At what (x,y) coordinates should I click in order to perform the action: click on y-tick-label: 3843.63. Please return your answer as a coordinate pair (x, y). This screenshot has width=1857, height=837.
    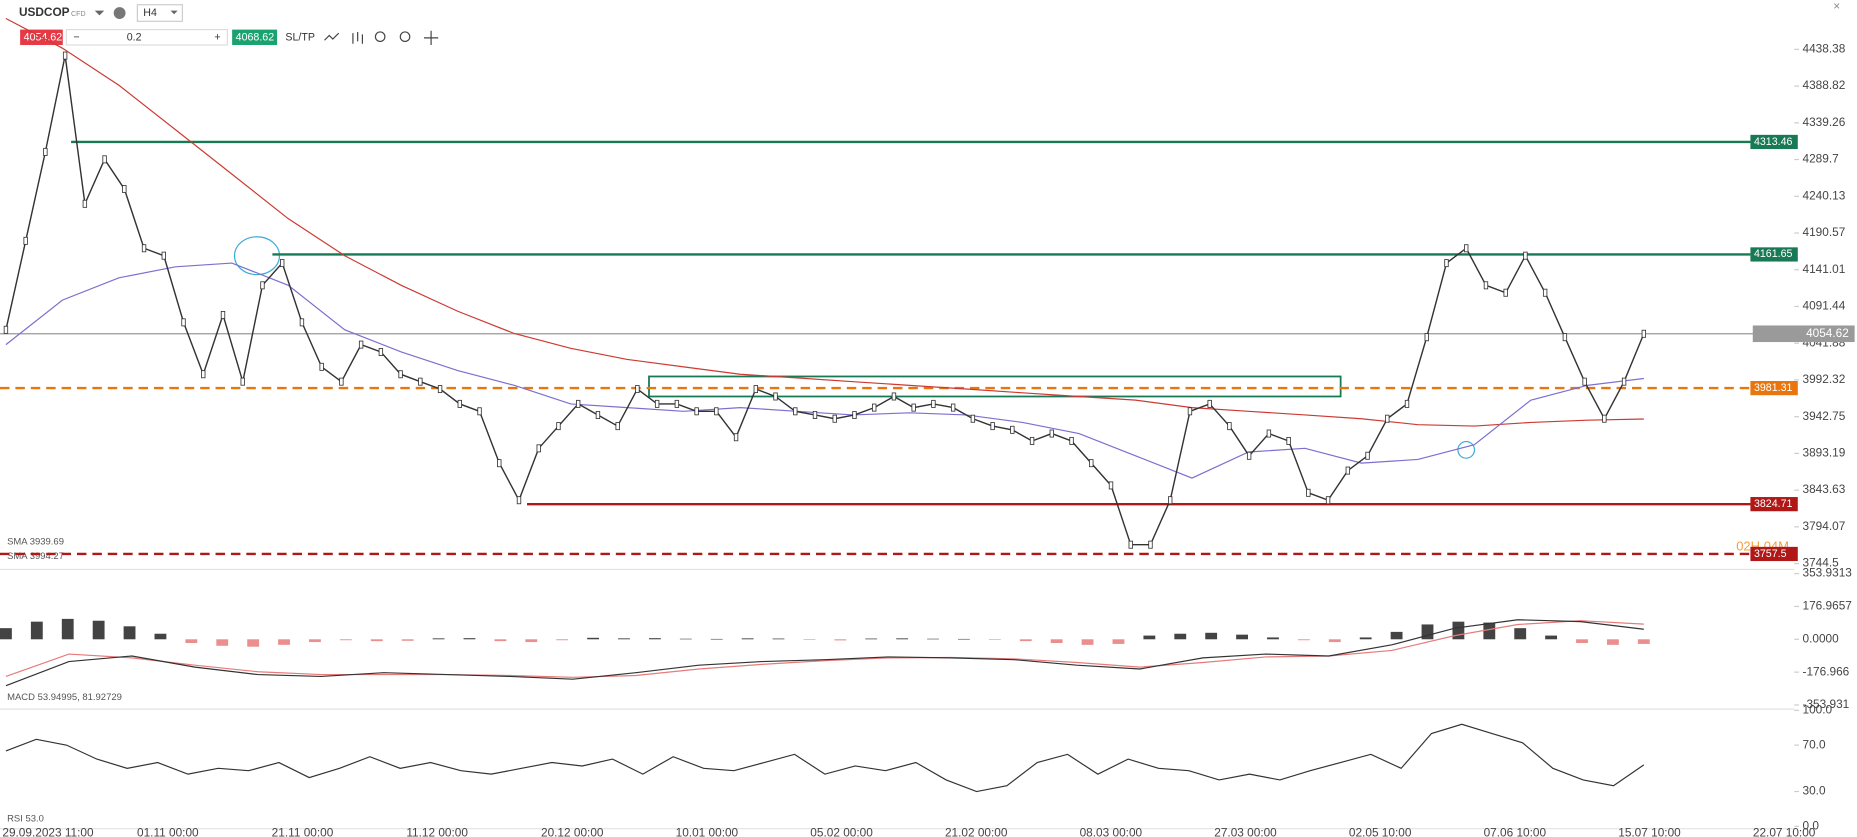
    Looking at the image, I should click on (1824, 489).